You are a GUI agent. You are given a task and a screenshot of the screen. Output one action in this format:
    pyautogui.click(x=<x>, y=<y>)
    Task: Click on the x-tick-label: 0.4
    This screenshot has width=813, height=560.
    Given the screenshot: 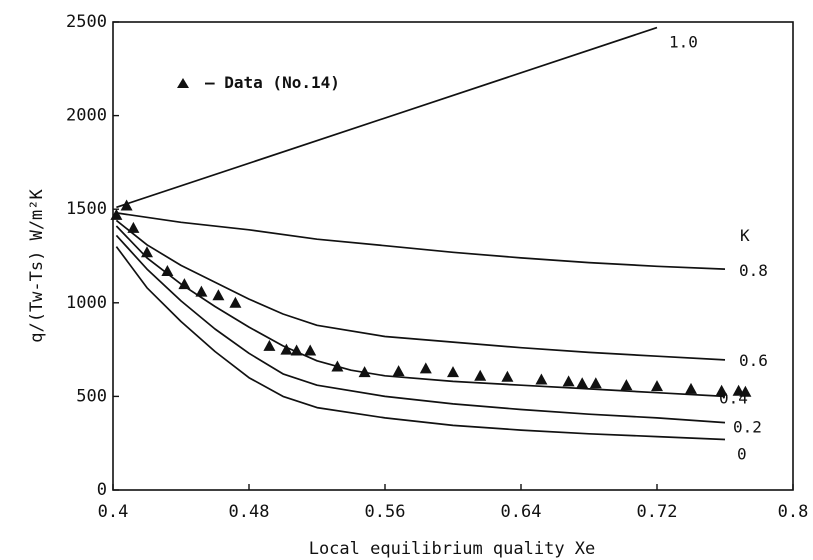 What is the action you would take?
    pyautogui.click(x=113, y=512)
    